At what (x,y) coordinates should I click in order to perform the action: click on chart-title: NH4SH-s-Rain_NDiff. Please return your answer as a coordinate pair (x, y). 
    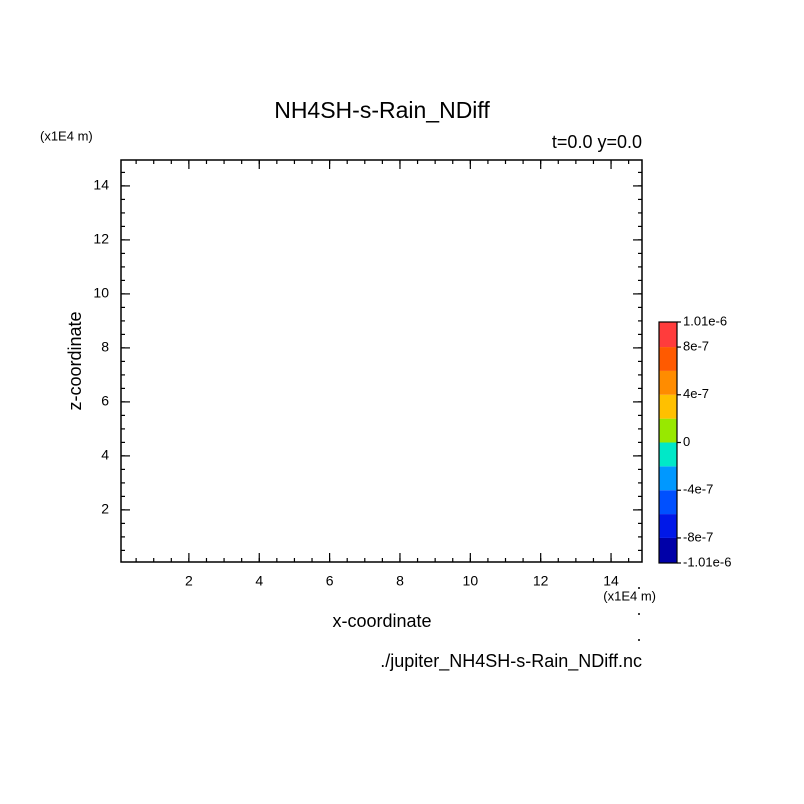
    Looking at the image, I should click on (382, 110).